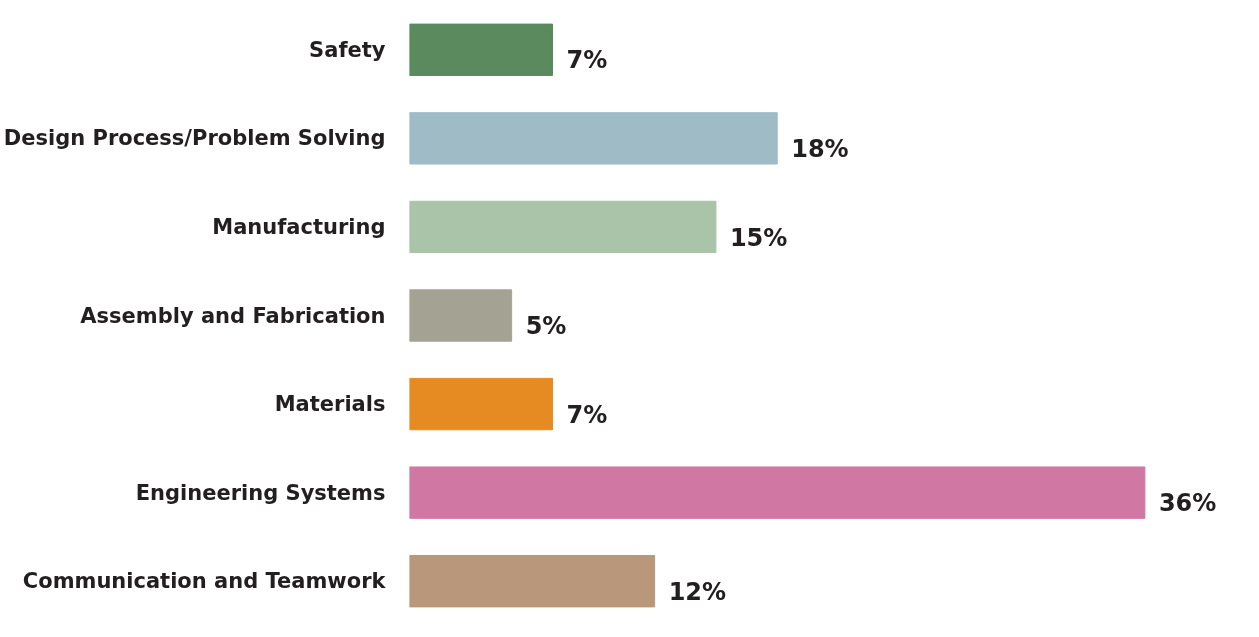  What do you see at coordinates (758, 237) in the screenshot?
I see `data-label: 15%` at bounding box center [758, 237].